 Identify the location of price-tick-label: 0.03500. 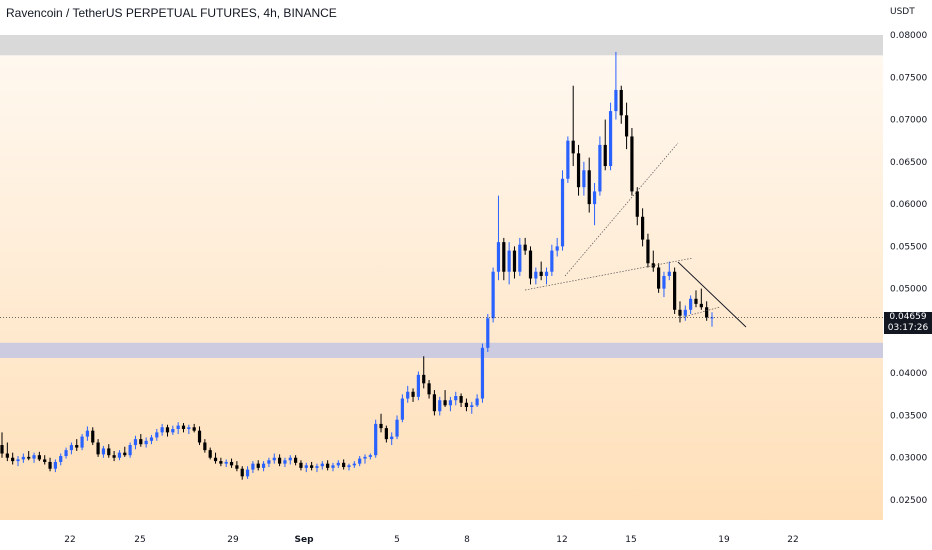
(908, 416).